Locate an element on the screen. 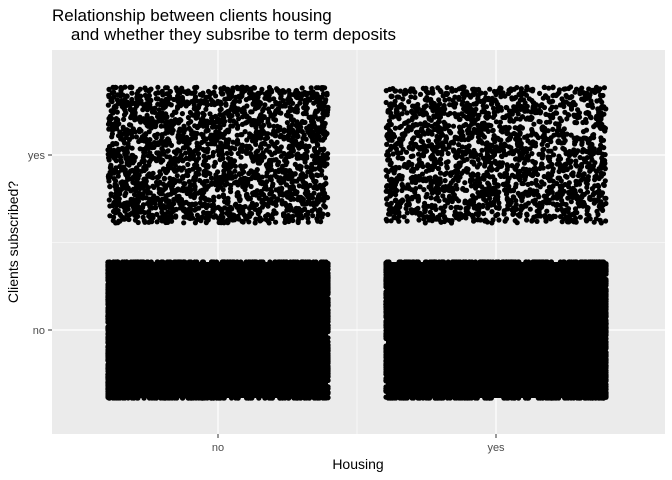 This screenshot has width=672, height=480. point-group-yes-no is located at coordinates (496, 330).